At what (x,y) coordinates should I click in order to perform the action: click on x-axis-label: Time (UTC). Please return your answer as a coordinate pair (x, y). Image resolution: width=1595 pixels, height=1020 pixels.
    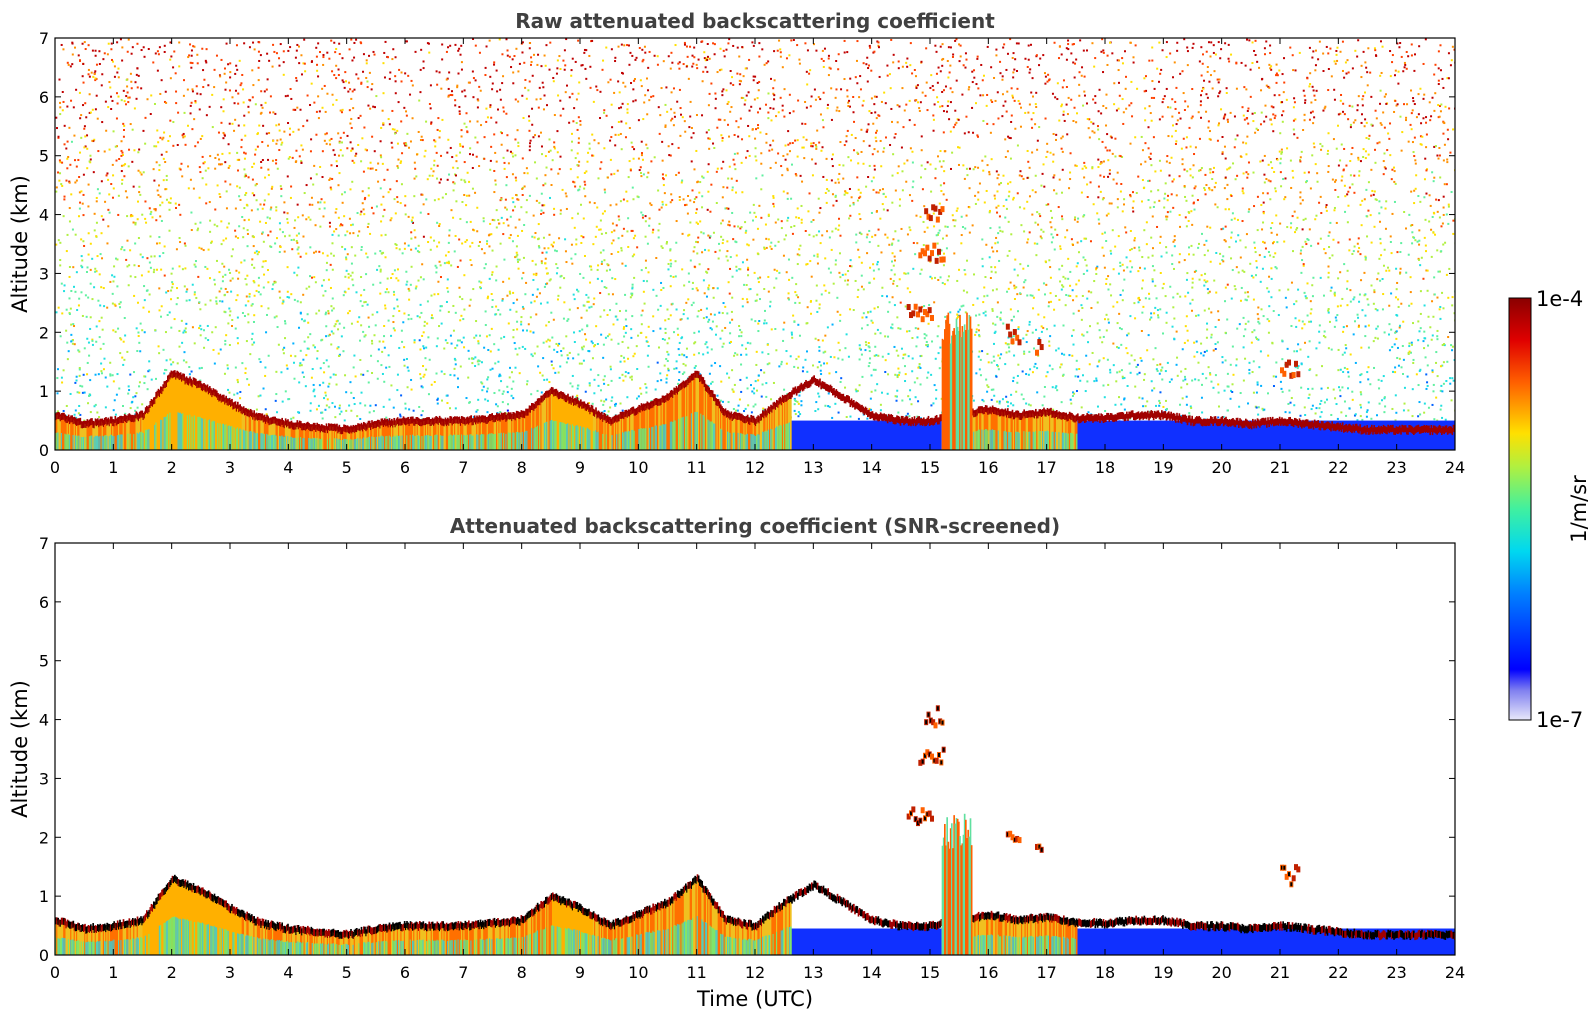
    Looking at the image, I should click on (754, 999).